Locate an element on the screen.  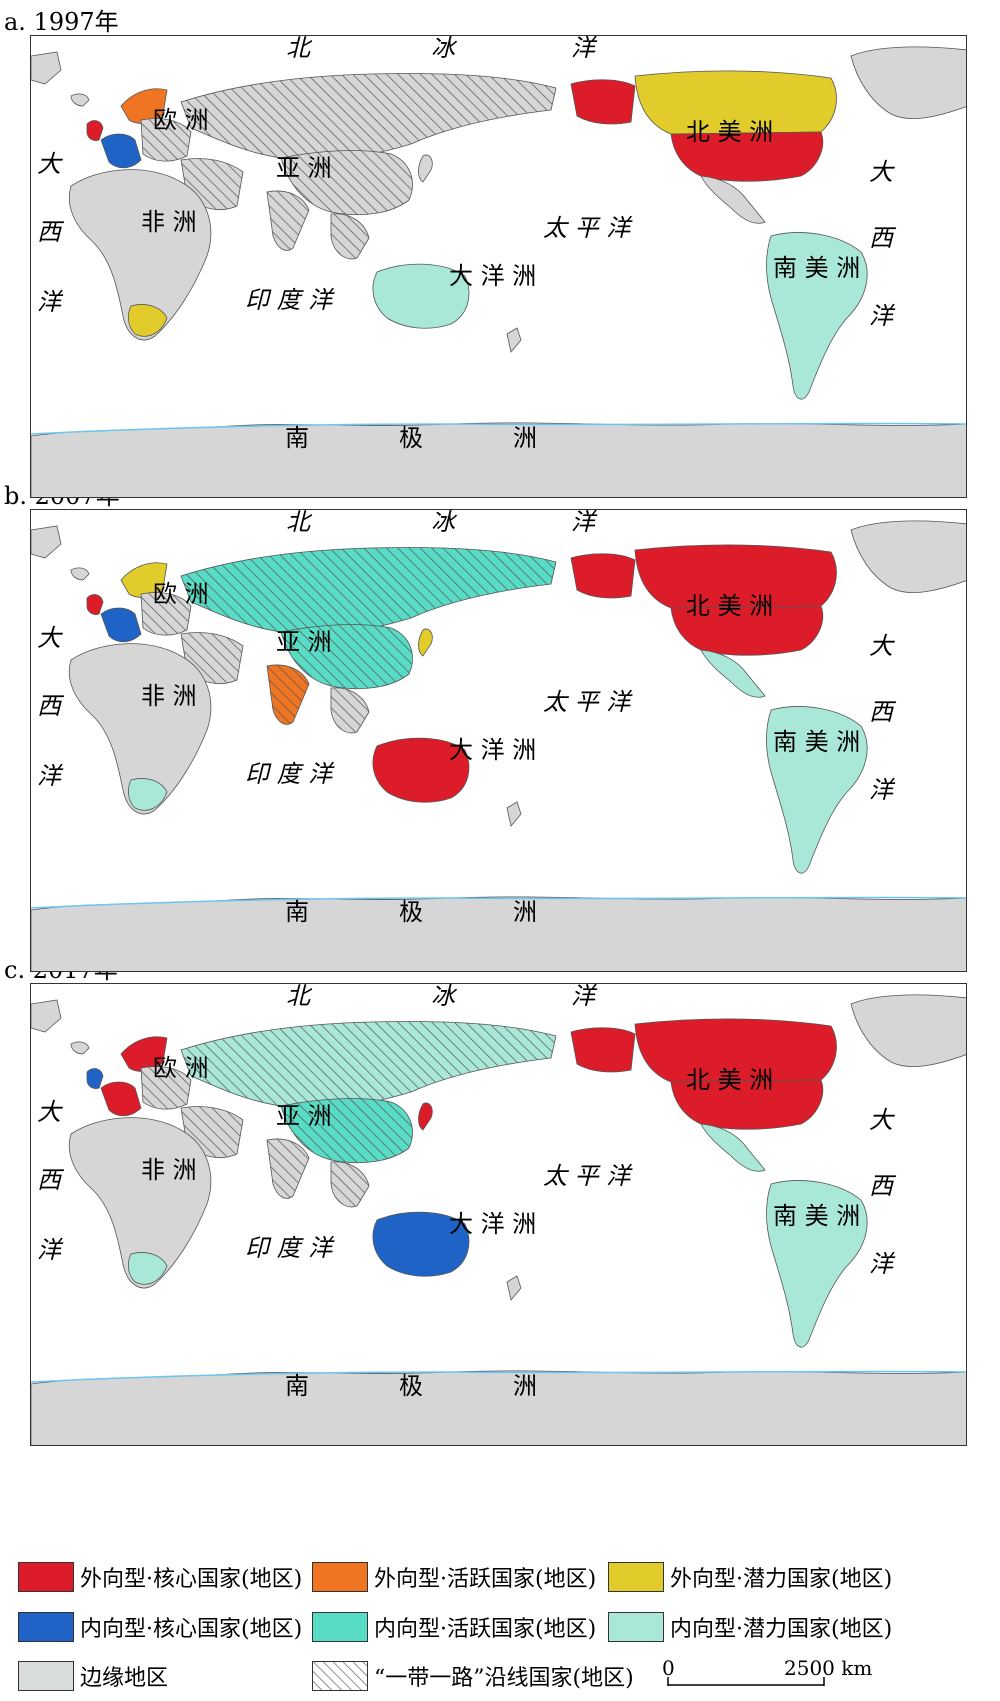
legend-item-outward-core: 外向型·核心国家(地区) is located at coordinates (160, 1577).